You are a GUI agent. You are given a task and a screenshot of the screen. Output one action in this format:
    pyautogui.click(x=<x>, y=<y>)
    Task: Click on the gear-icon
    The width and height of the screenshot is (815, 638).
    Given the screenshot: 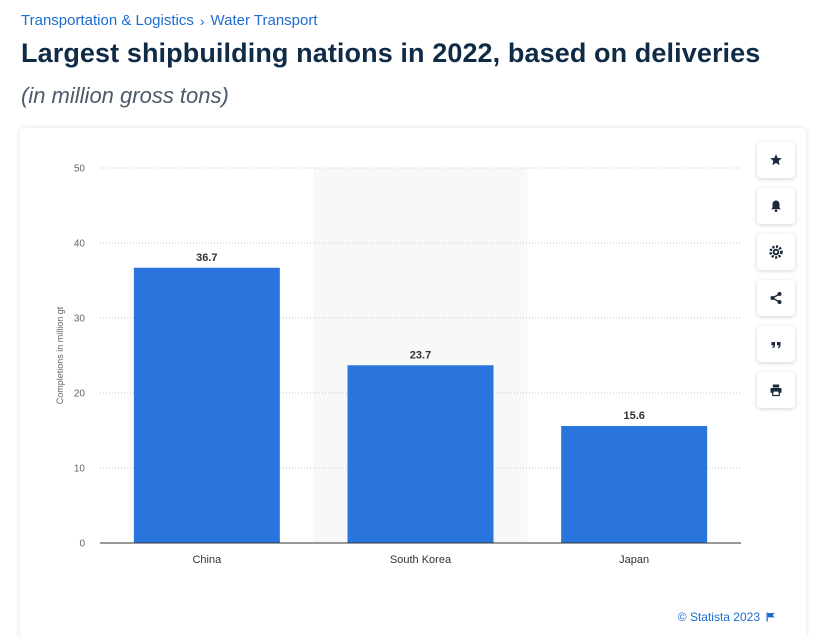 What is the action you would take?
    pyautogui.click(x=776, y=252)
    